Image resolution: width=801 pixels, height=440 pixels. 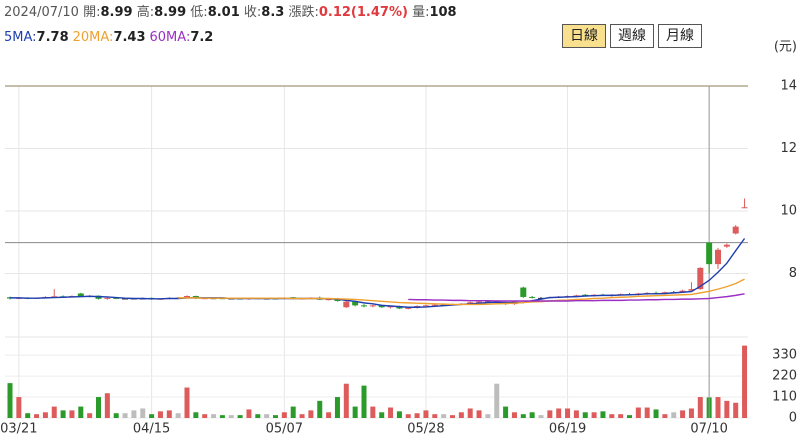 I want to click on quote-value: 8.3, so click(x=273, y=12).